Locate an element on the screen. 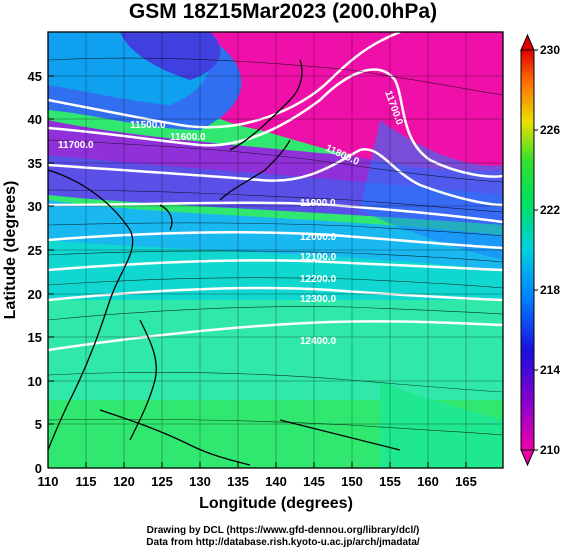  x-tick-label: 155 is located at coordinates (390, 481).